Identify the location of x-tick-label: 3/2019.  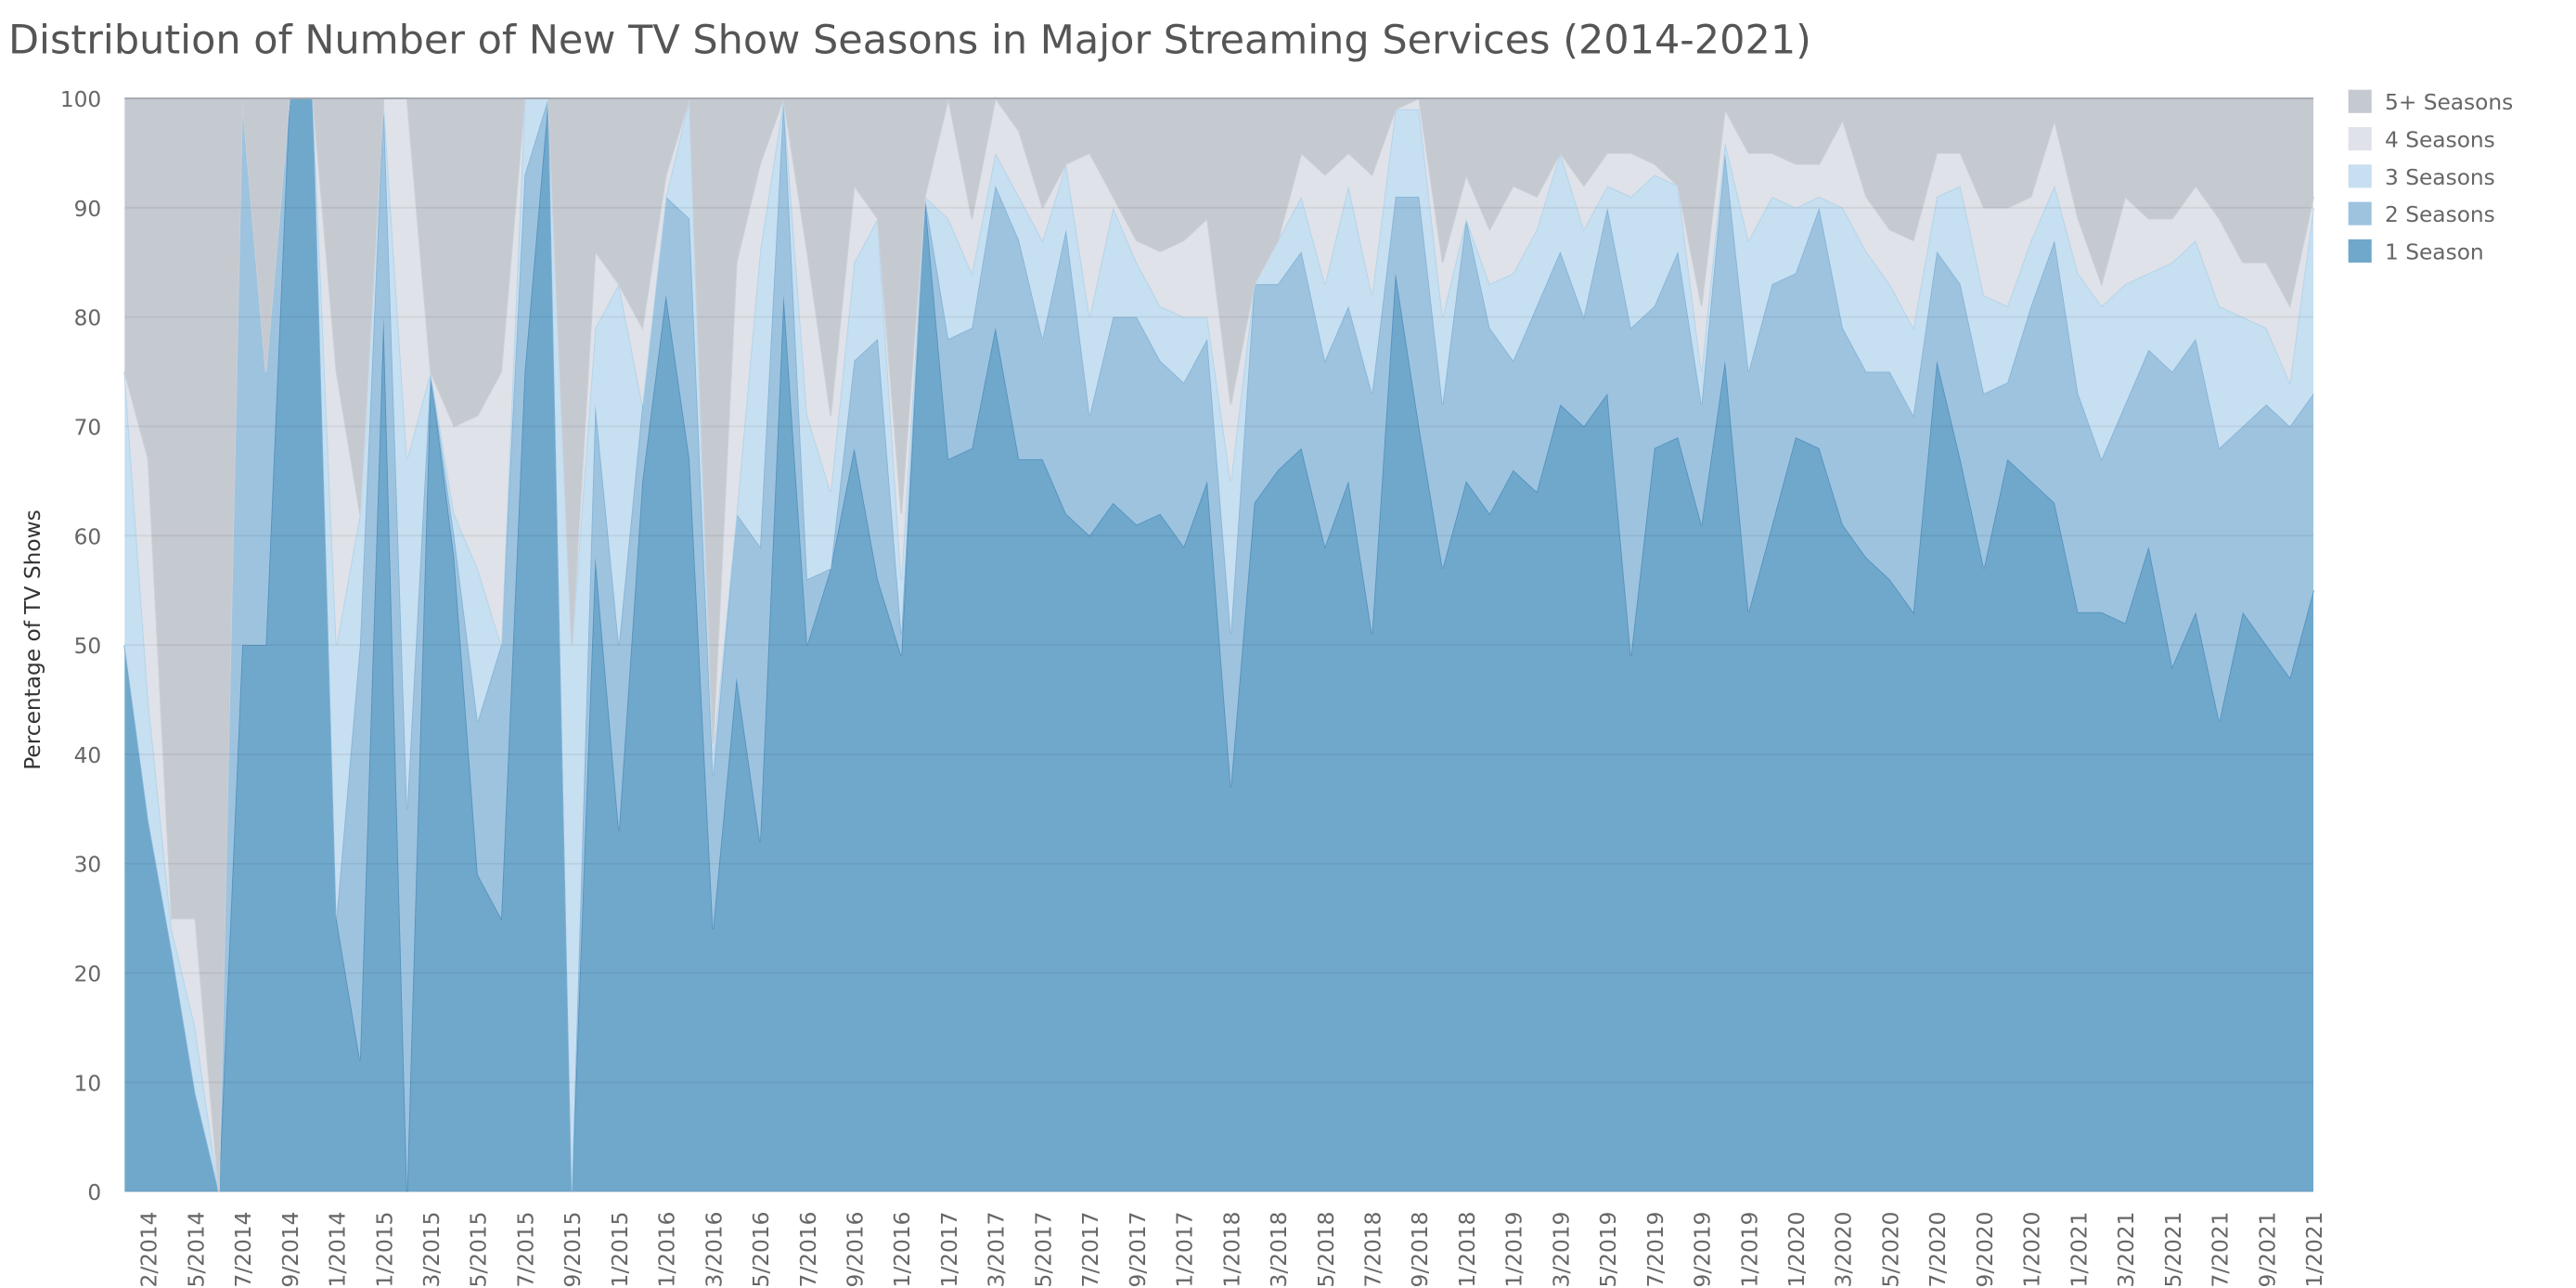
(1562, 1250).